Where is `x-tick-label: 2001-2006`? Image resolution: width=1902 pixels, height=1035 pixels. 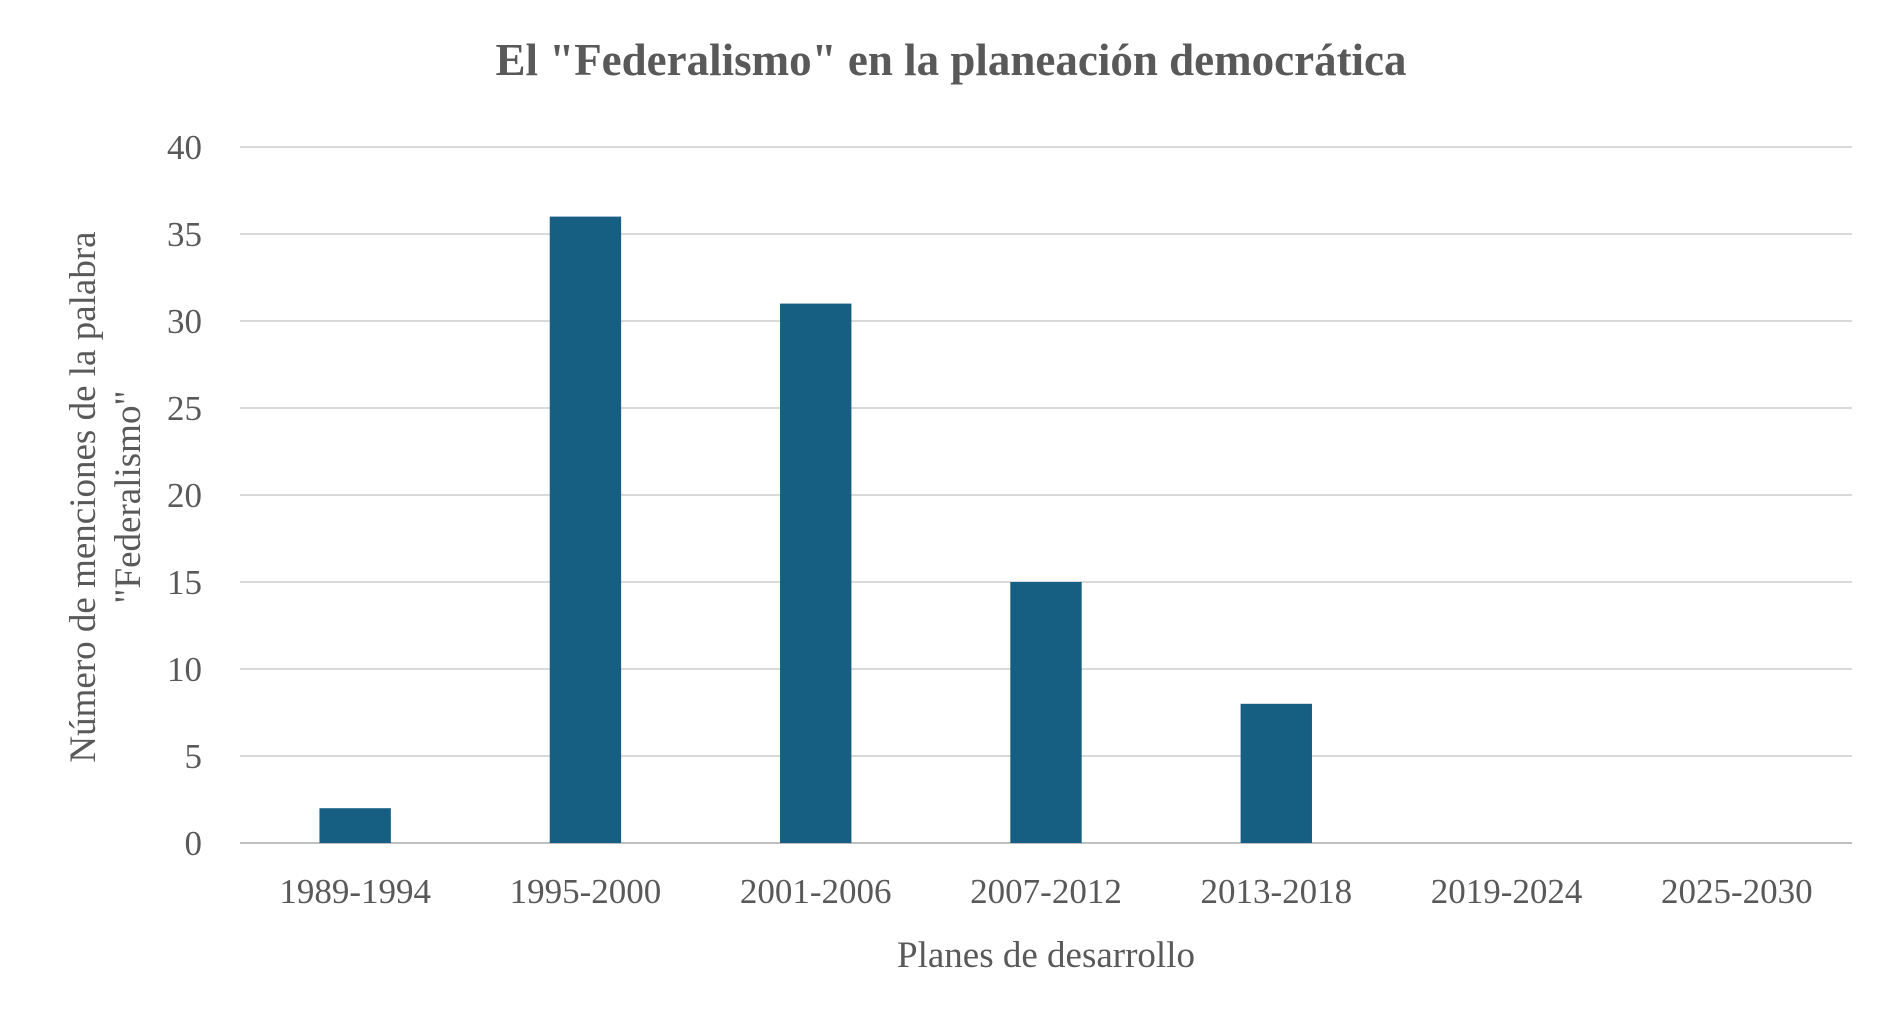 x-tick-label: 2001-2006 is located at coordinates (816, 891).